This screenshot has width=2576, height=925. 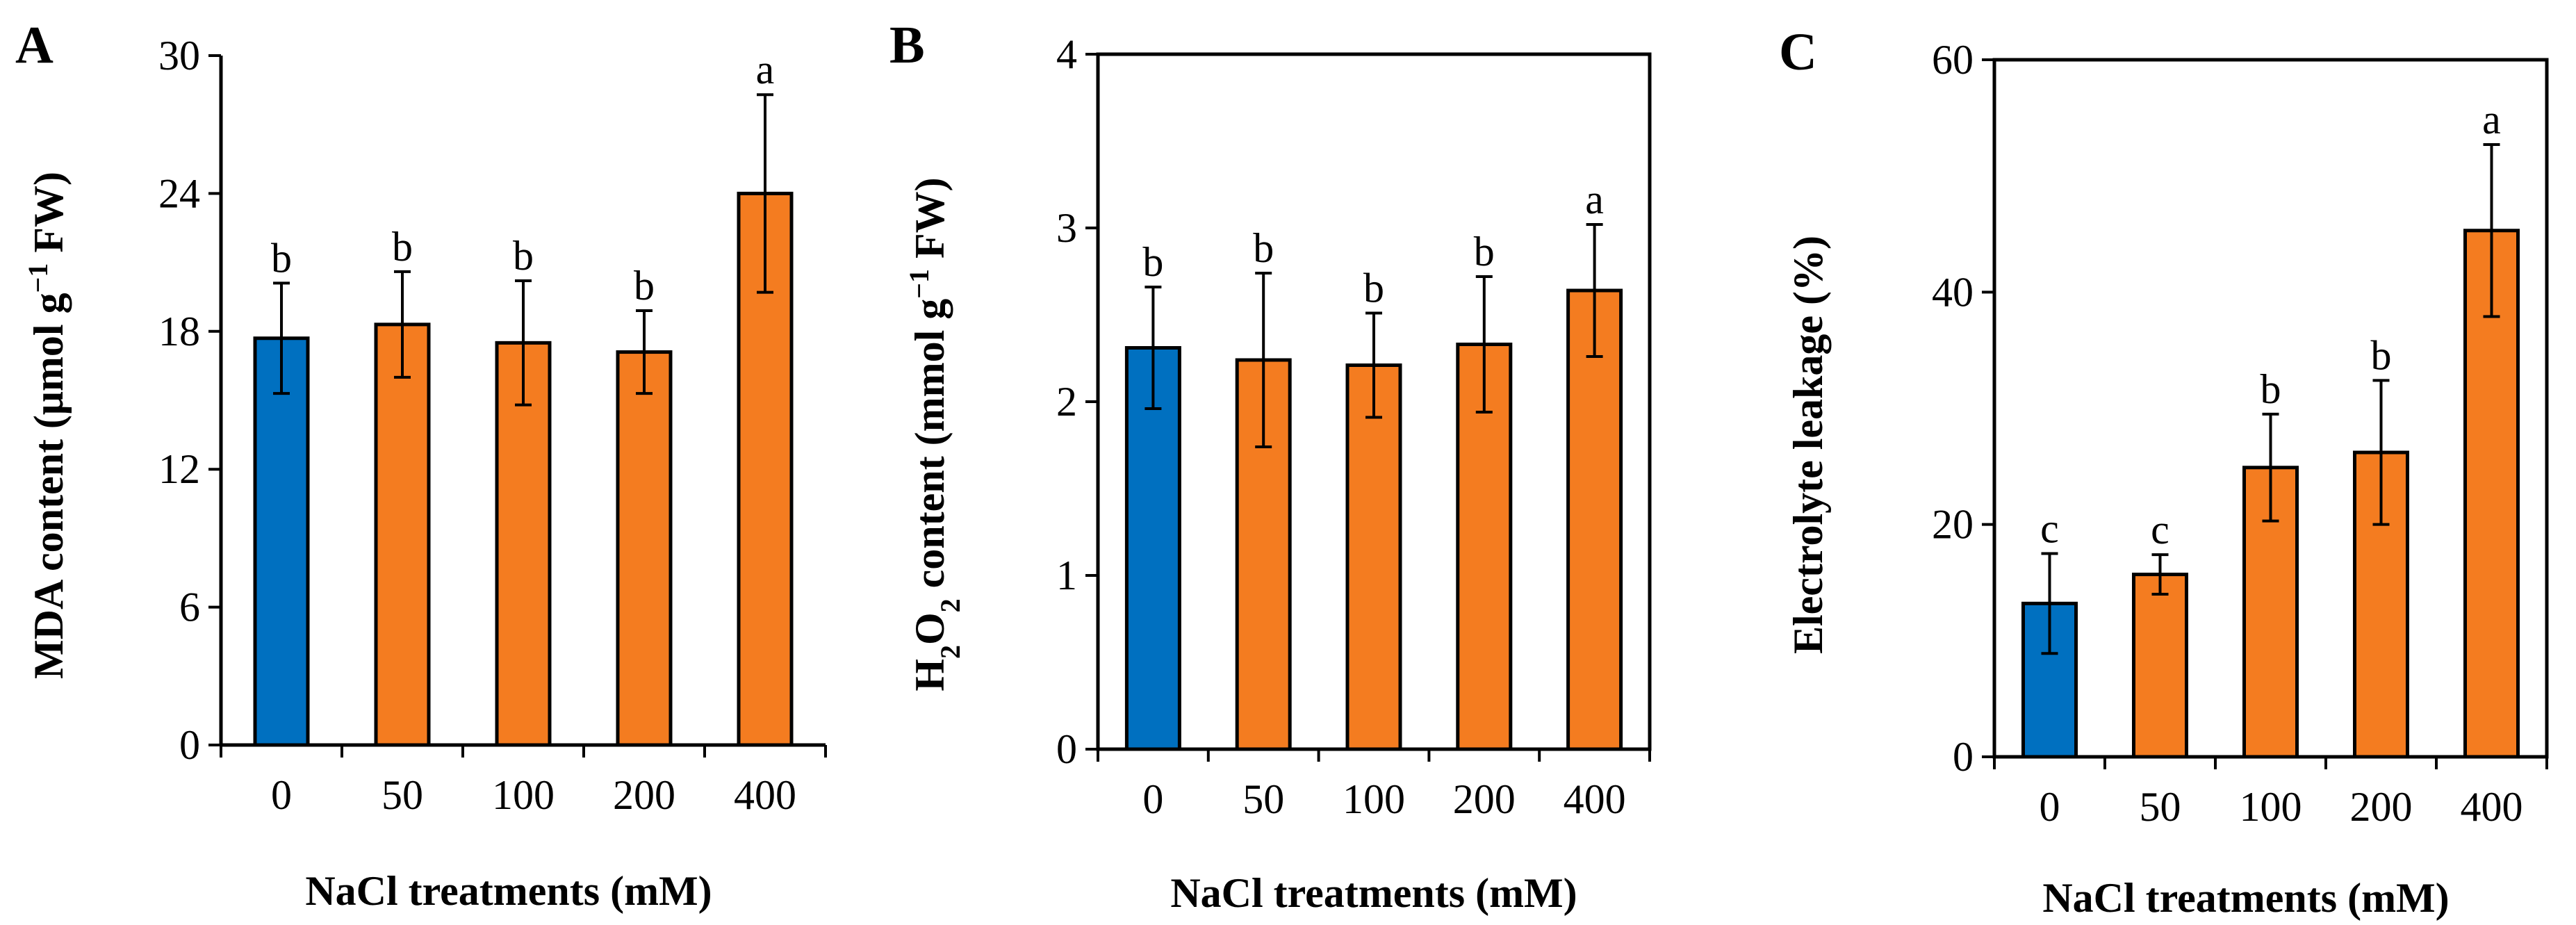 What do you see at coordinates (1953, 292) in the screenshot?
I see `y-tick-label: 40` at bounding box center [1953, 292].